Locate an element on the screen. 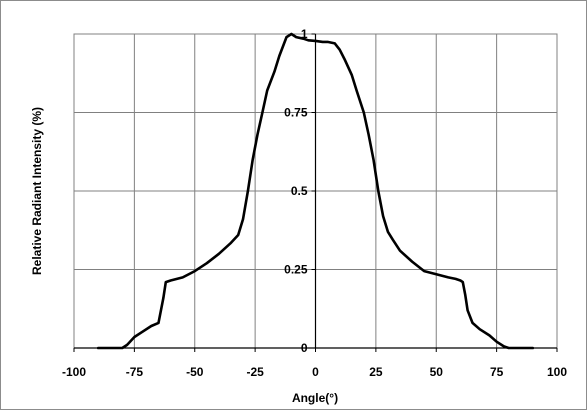 The width and height of the screenshot is (587, 411). x-tick-label: 0 is located at coordinates (315, 372).